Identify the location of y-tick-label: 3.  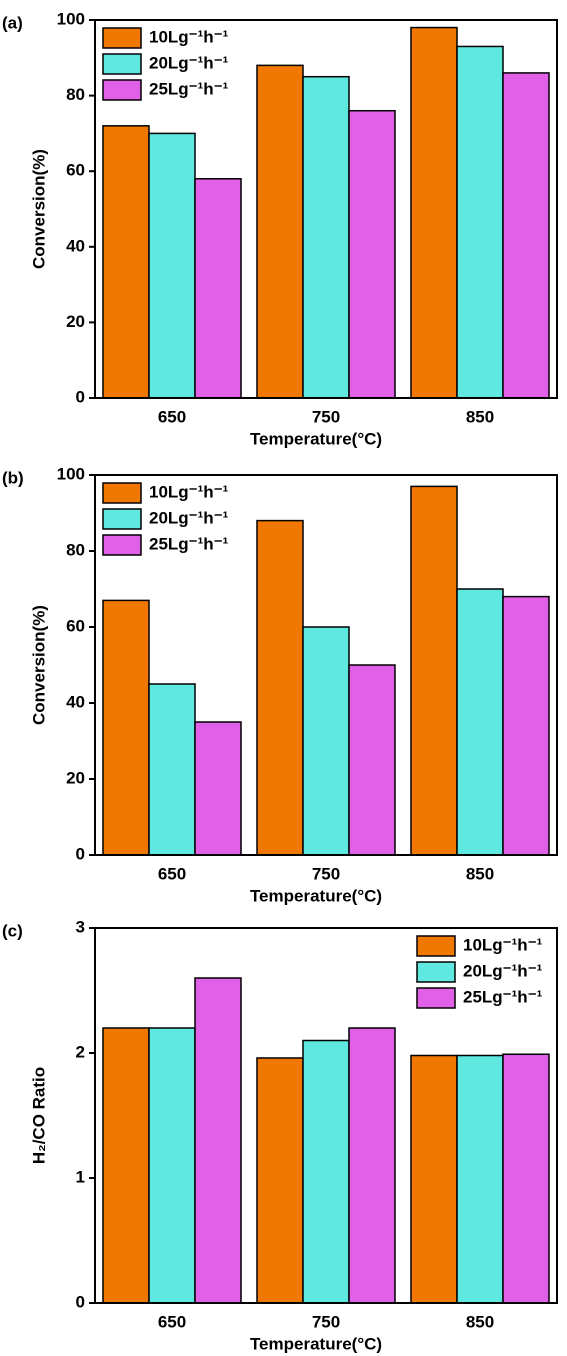
(80, 926).